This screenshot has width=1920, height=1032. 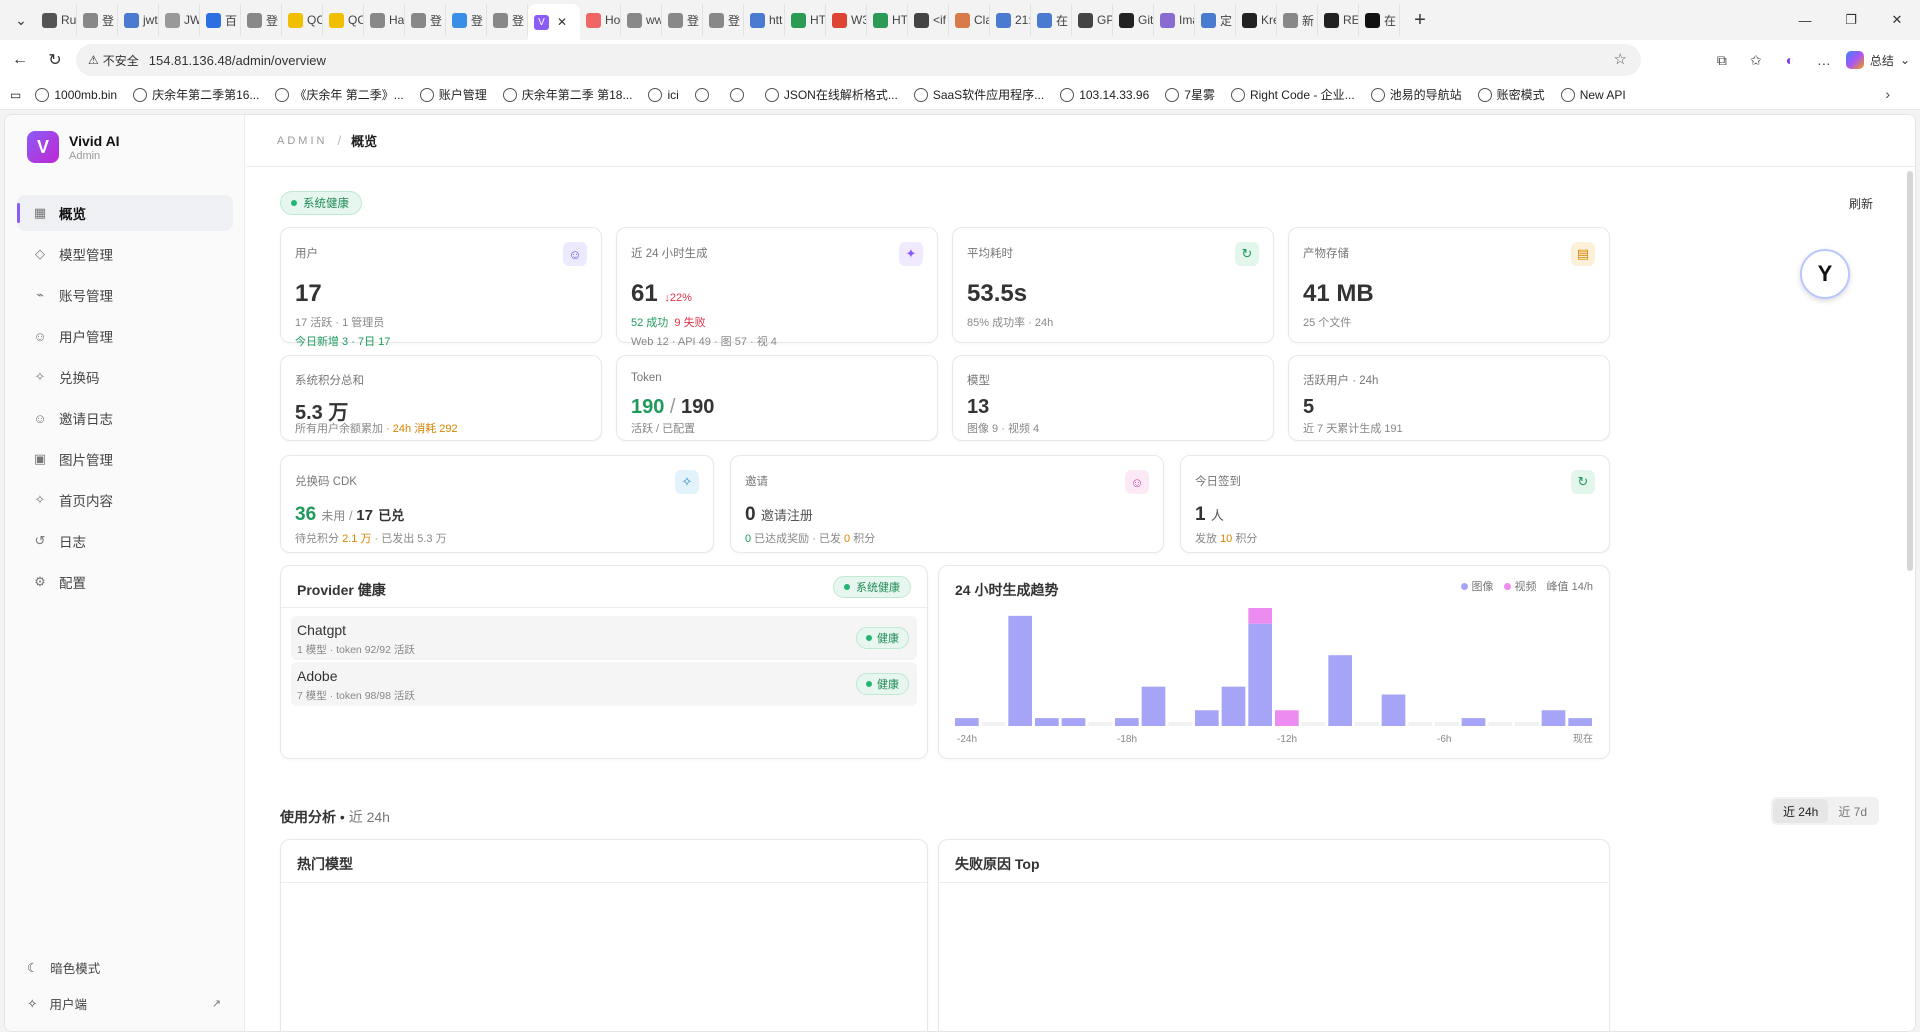 What do you see at coordinates (1256, 20) in the screenshot?
I see `browser-tab: Kre` at bounding box center [1256, 20].